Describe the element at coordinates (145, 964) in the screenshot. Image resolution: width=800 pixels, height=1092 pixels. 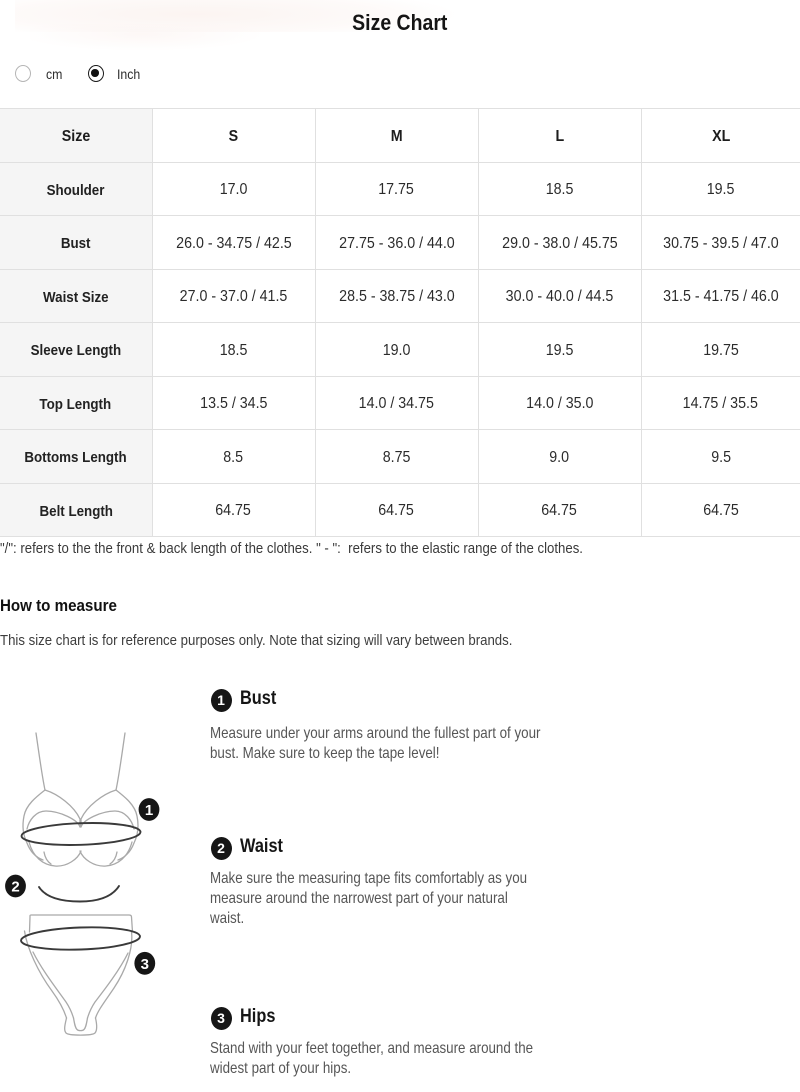
I see `svg-text: 3` at that location.